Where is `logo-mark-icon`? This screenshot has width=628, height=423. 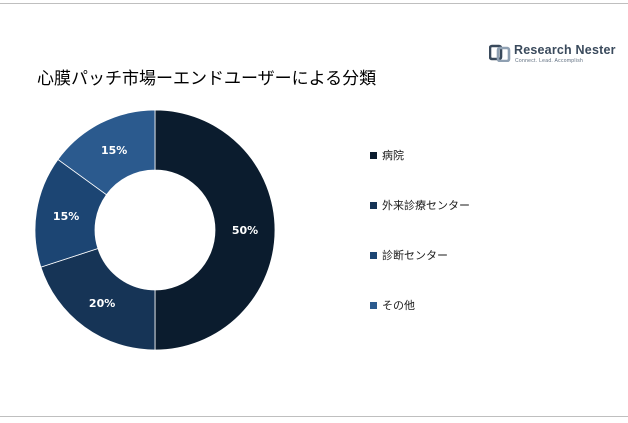 logo-mark-icon is located at coordinates (500, 53).